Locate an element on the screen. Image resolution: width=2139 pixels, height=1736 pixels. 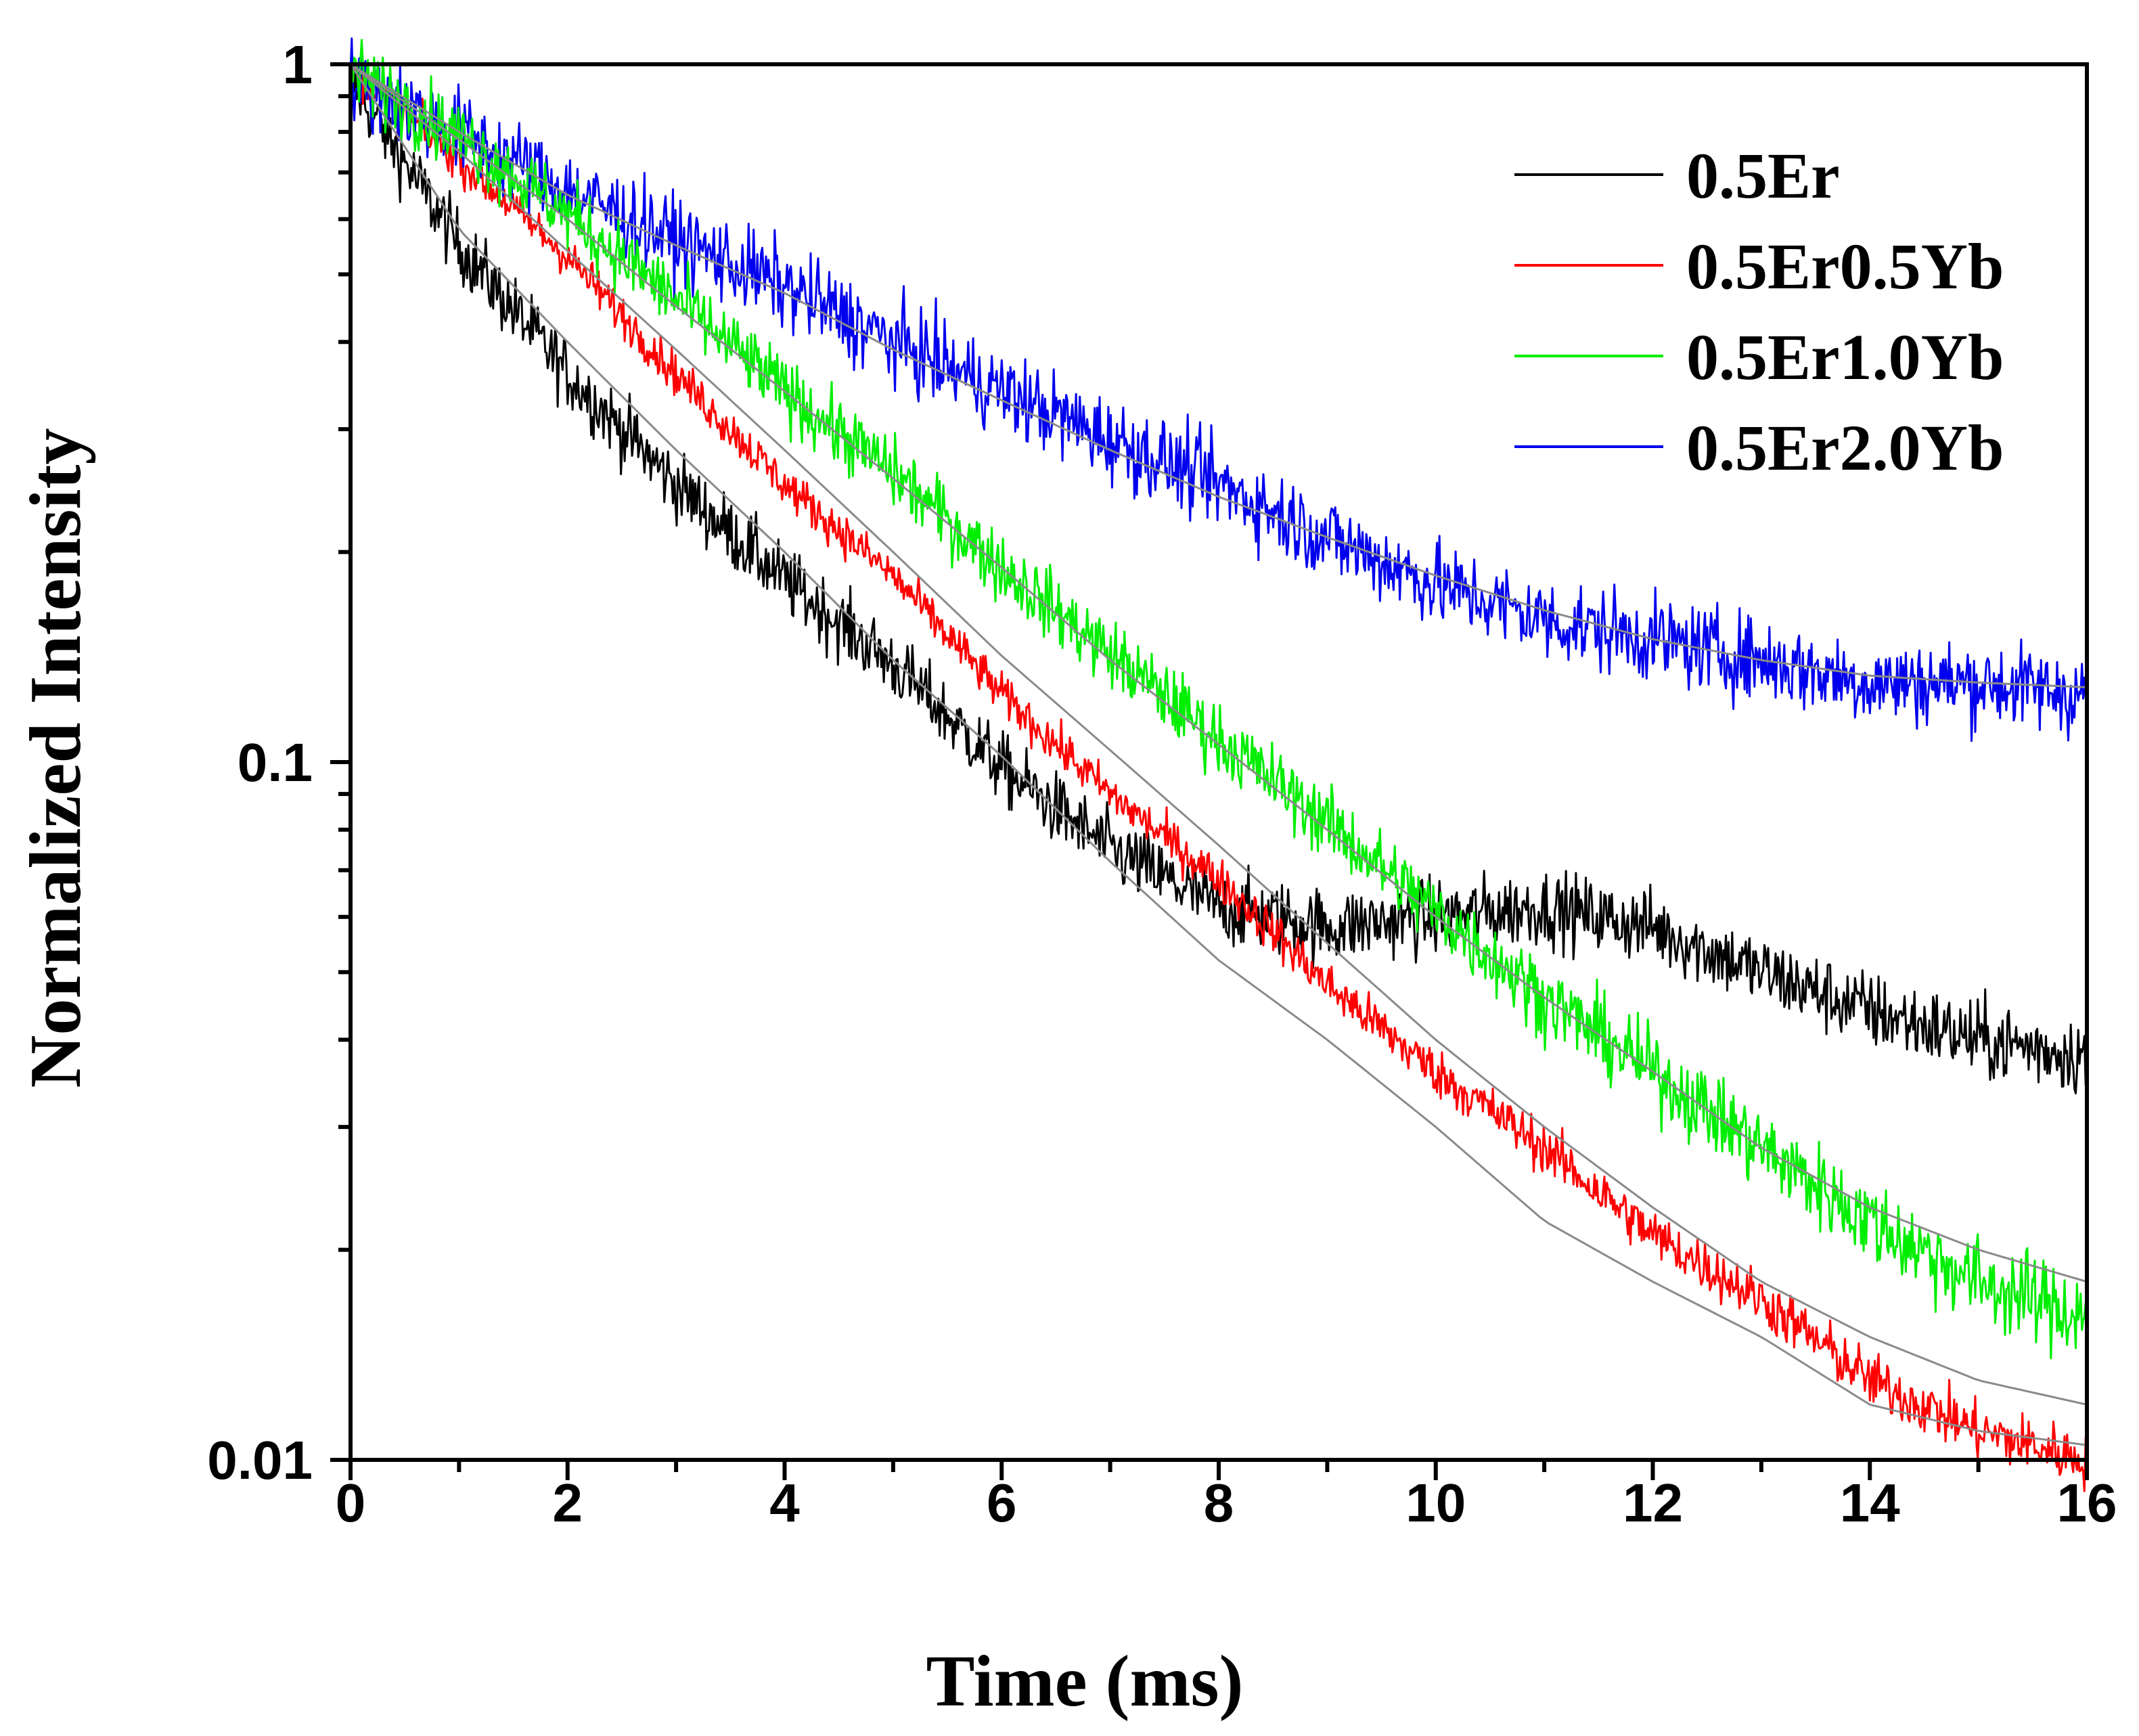
x-tick-label: 2 is located at coordinates (568, 1503).